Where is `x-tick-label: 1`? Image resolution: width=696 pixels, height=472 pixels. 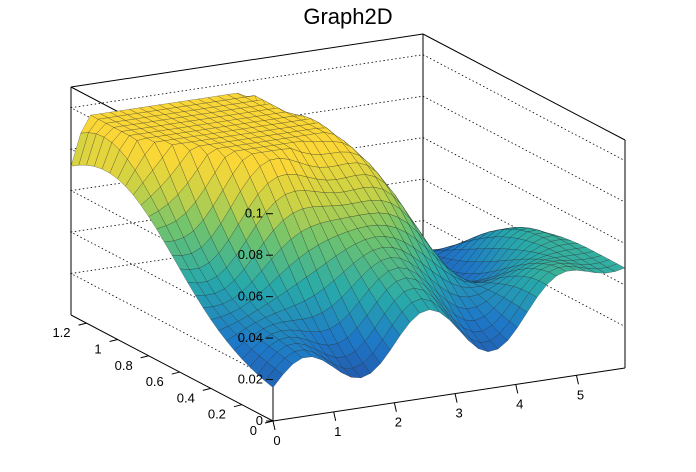
x-tick-label: 1 is located at coordinates (337, 431).